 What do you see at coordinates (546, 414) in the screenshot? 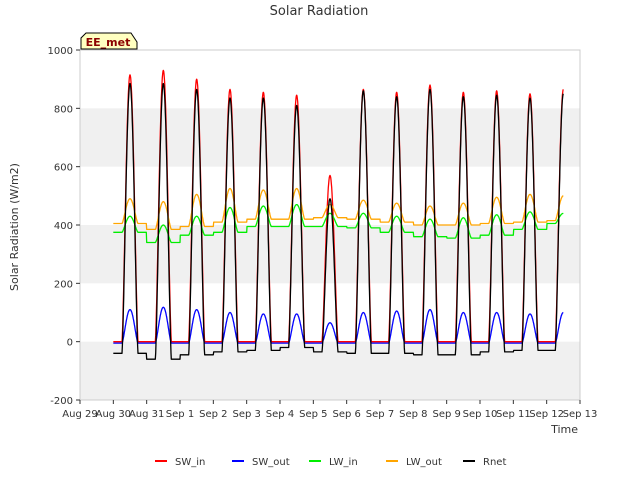
I see `x-tick-label: Sep 12` at bounding box center [546, 414].